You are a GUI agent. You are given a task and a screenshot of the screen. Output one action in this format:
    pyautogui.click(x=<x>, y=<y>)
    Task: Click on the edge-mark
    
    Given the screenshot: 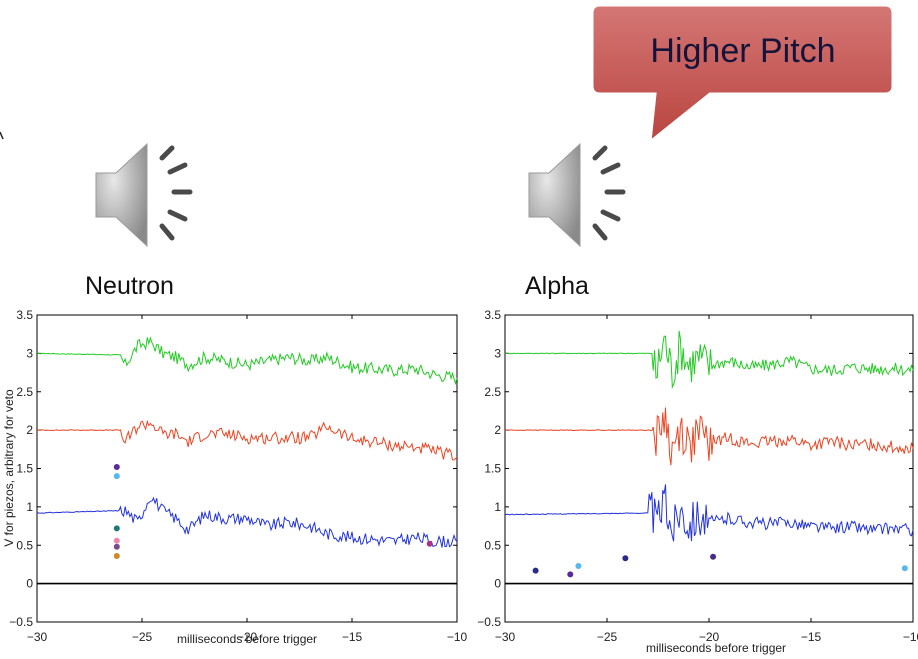 What is the action you would take?
    pyautogui.click(x=2, y=135)
    